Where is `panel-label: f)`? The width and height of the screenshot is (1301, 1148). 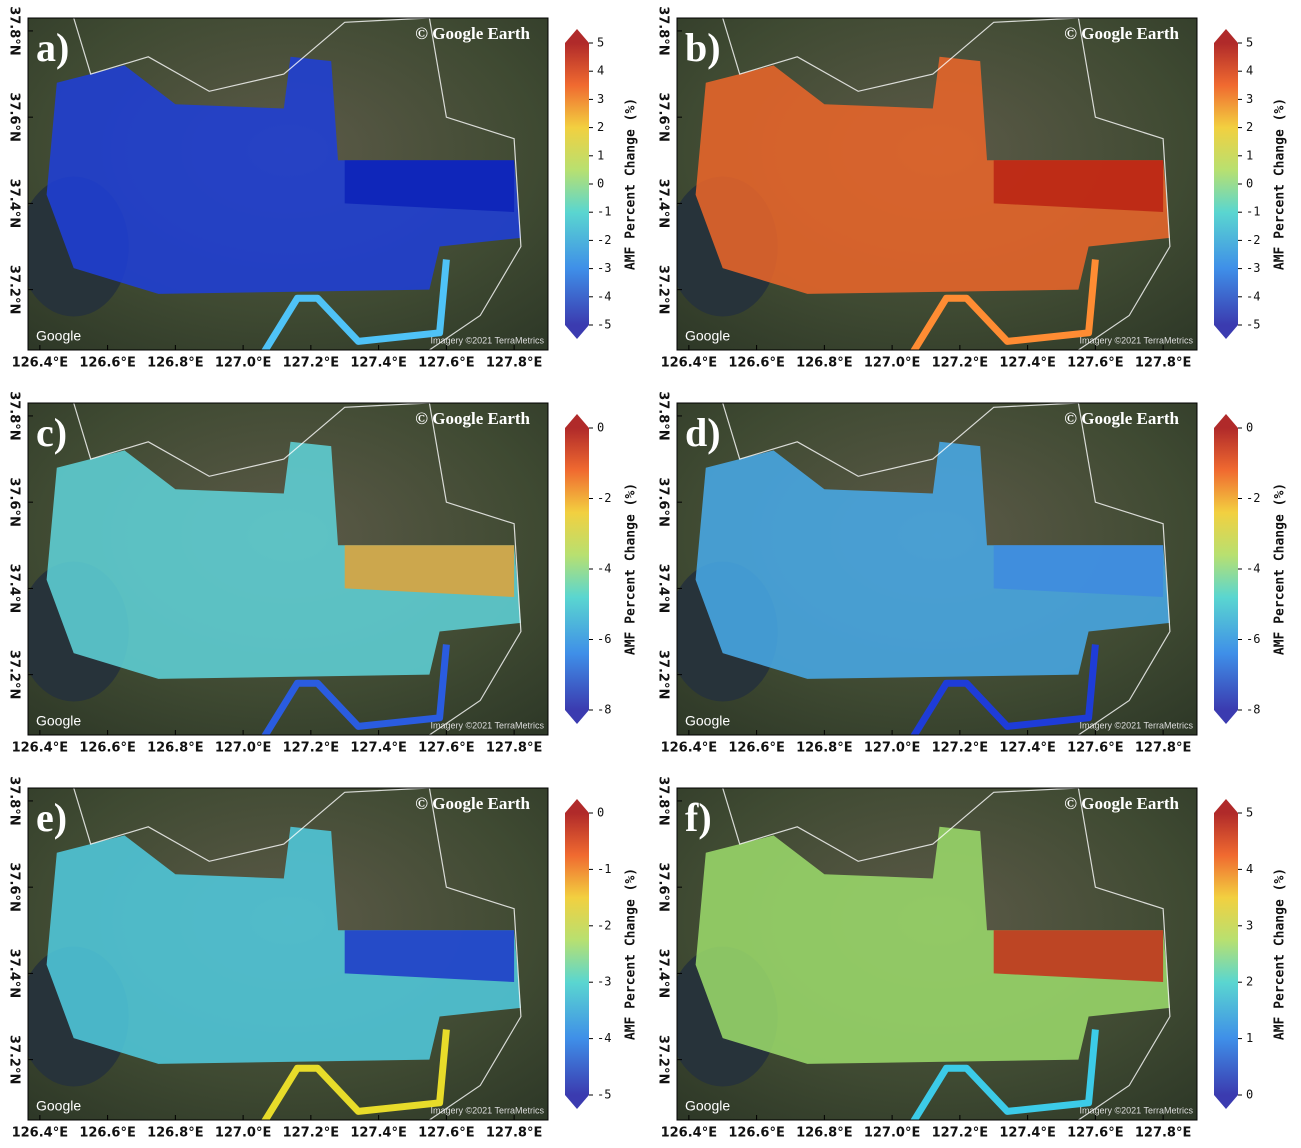 panel-label: f) is located at coordinates (698, 817).